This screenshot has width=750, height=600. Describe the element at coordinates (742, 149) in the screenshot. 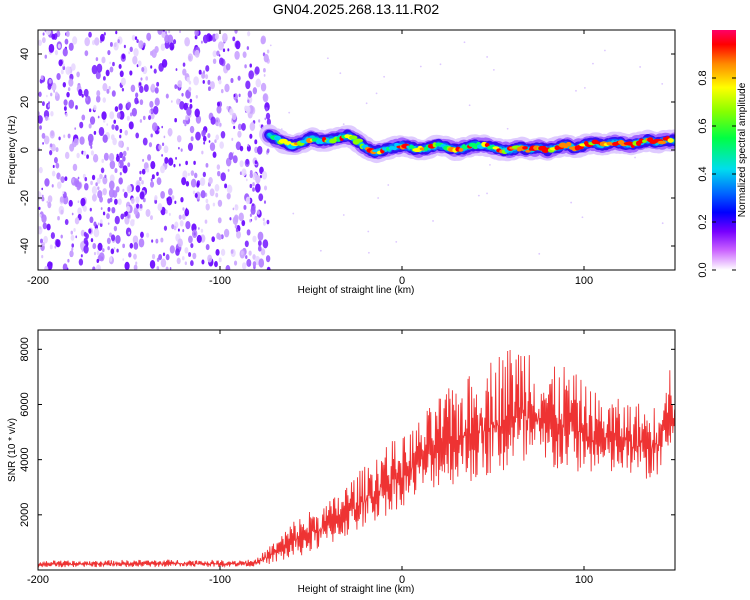

I see `colorbar-label: Normalized spectral amplitude` at that location.